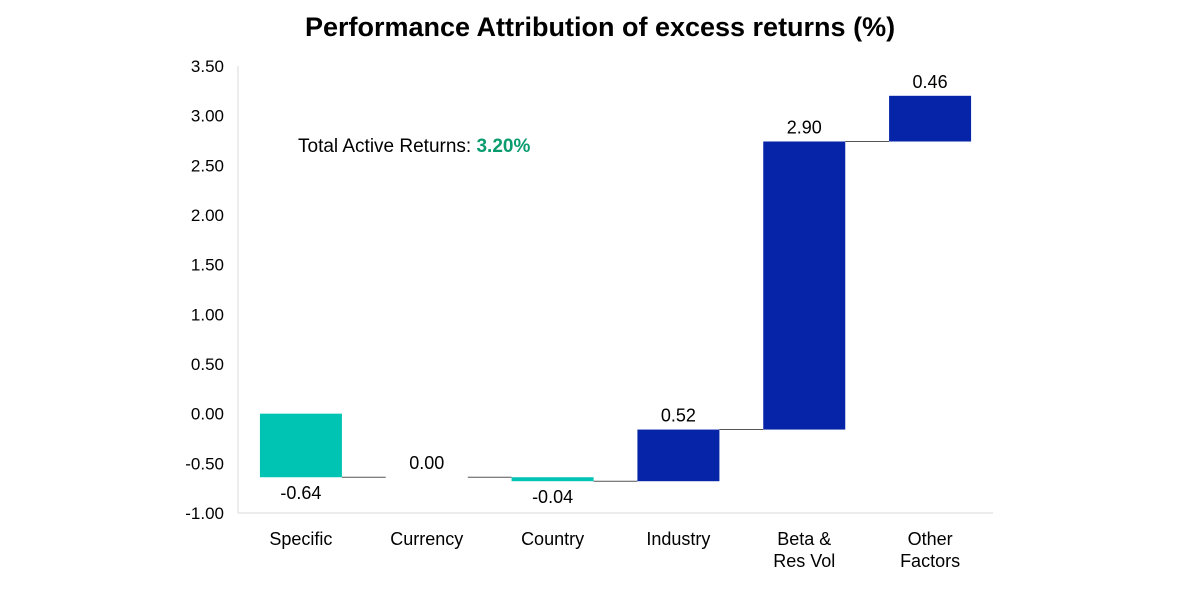 The image size is (1200, 600). What do you see at coordinates (804, 539) in the screenshot?
I see `x-category-label: Beta &` at bounding box center [804, 539].